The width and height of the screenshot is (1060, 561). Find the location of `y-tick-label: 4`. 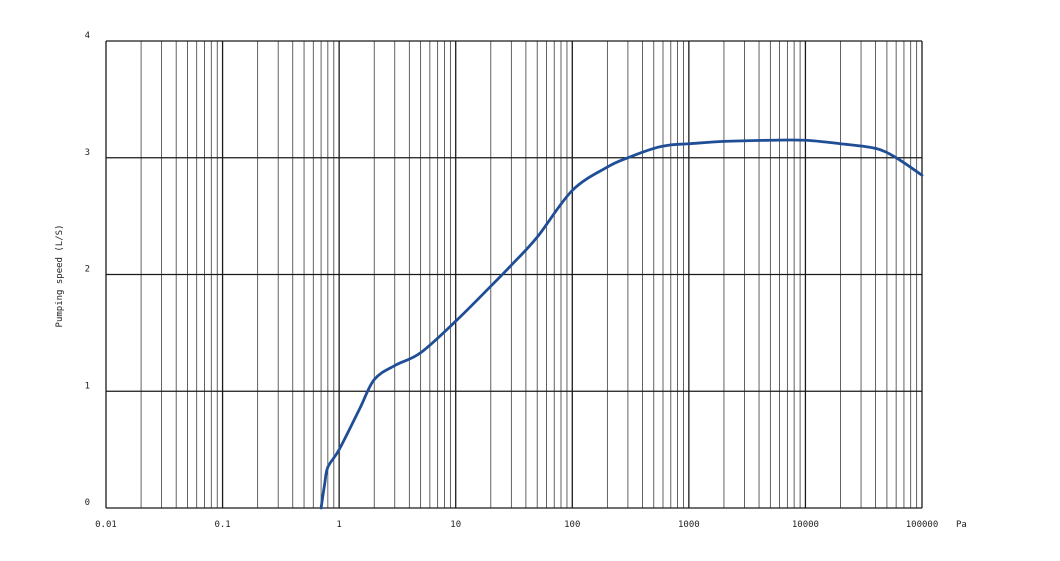

y-tick-label: 4 is located at coordinates (87, 36).